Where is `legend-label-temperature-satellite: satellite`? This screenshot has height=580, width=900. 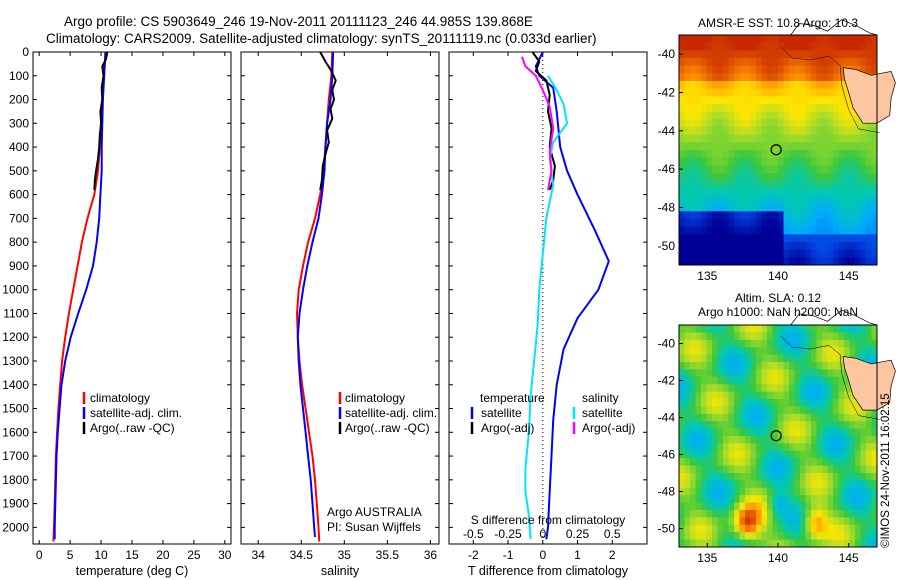 legend-label-temperature-satellite: satellite is located at coordinates (501, 413).